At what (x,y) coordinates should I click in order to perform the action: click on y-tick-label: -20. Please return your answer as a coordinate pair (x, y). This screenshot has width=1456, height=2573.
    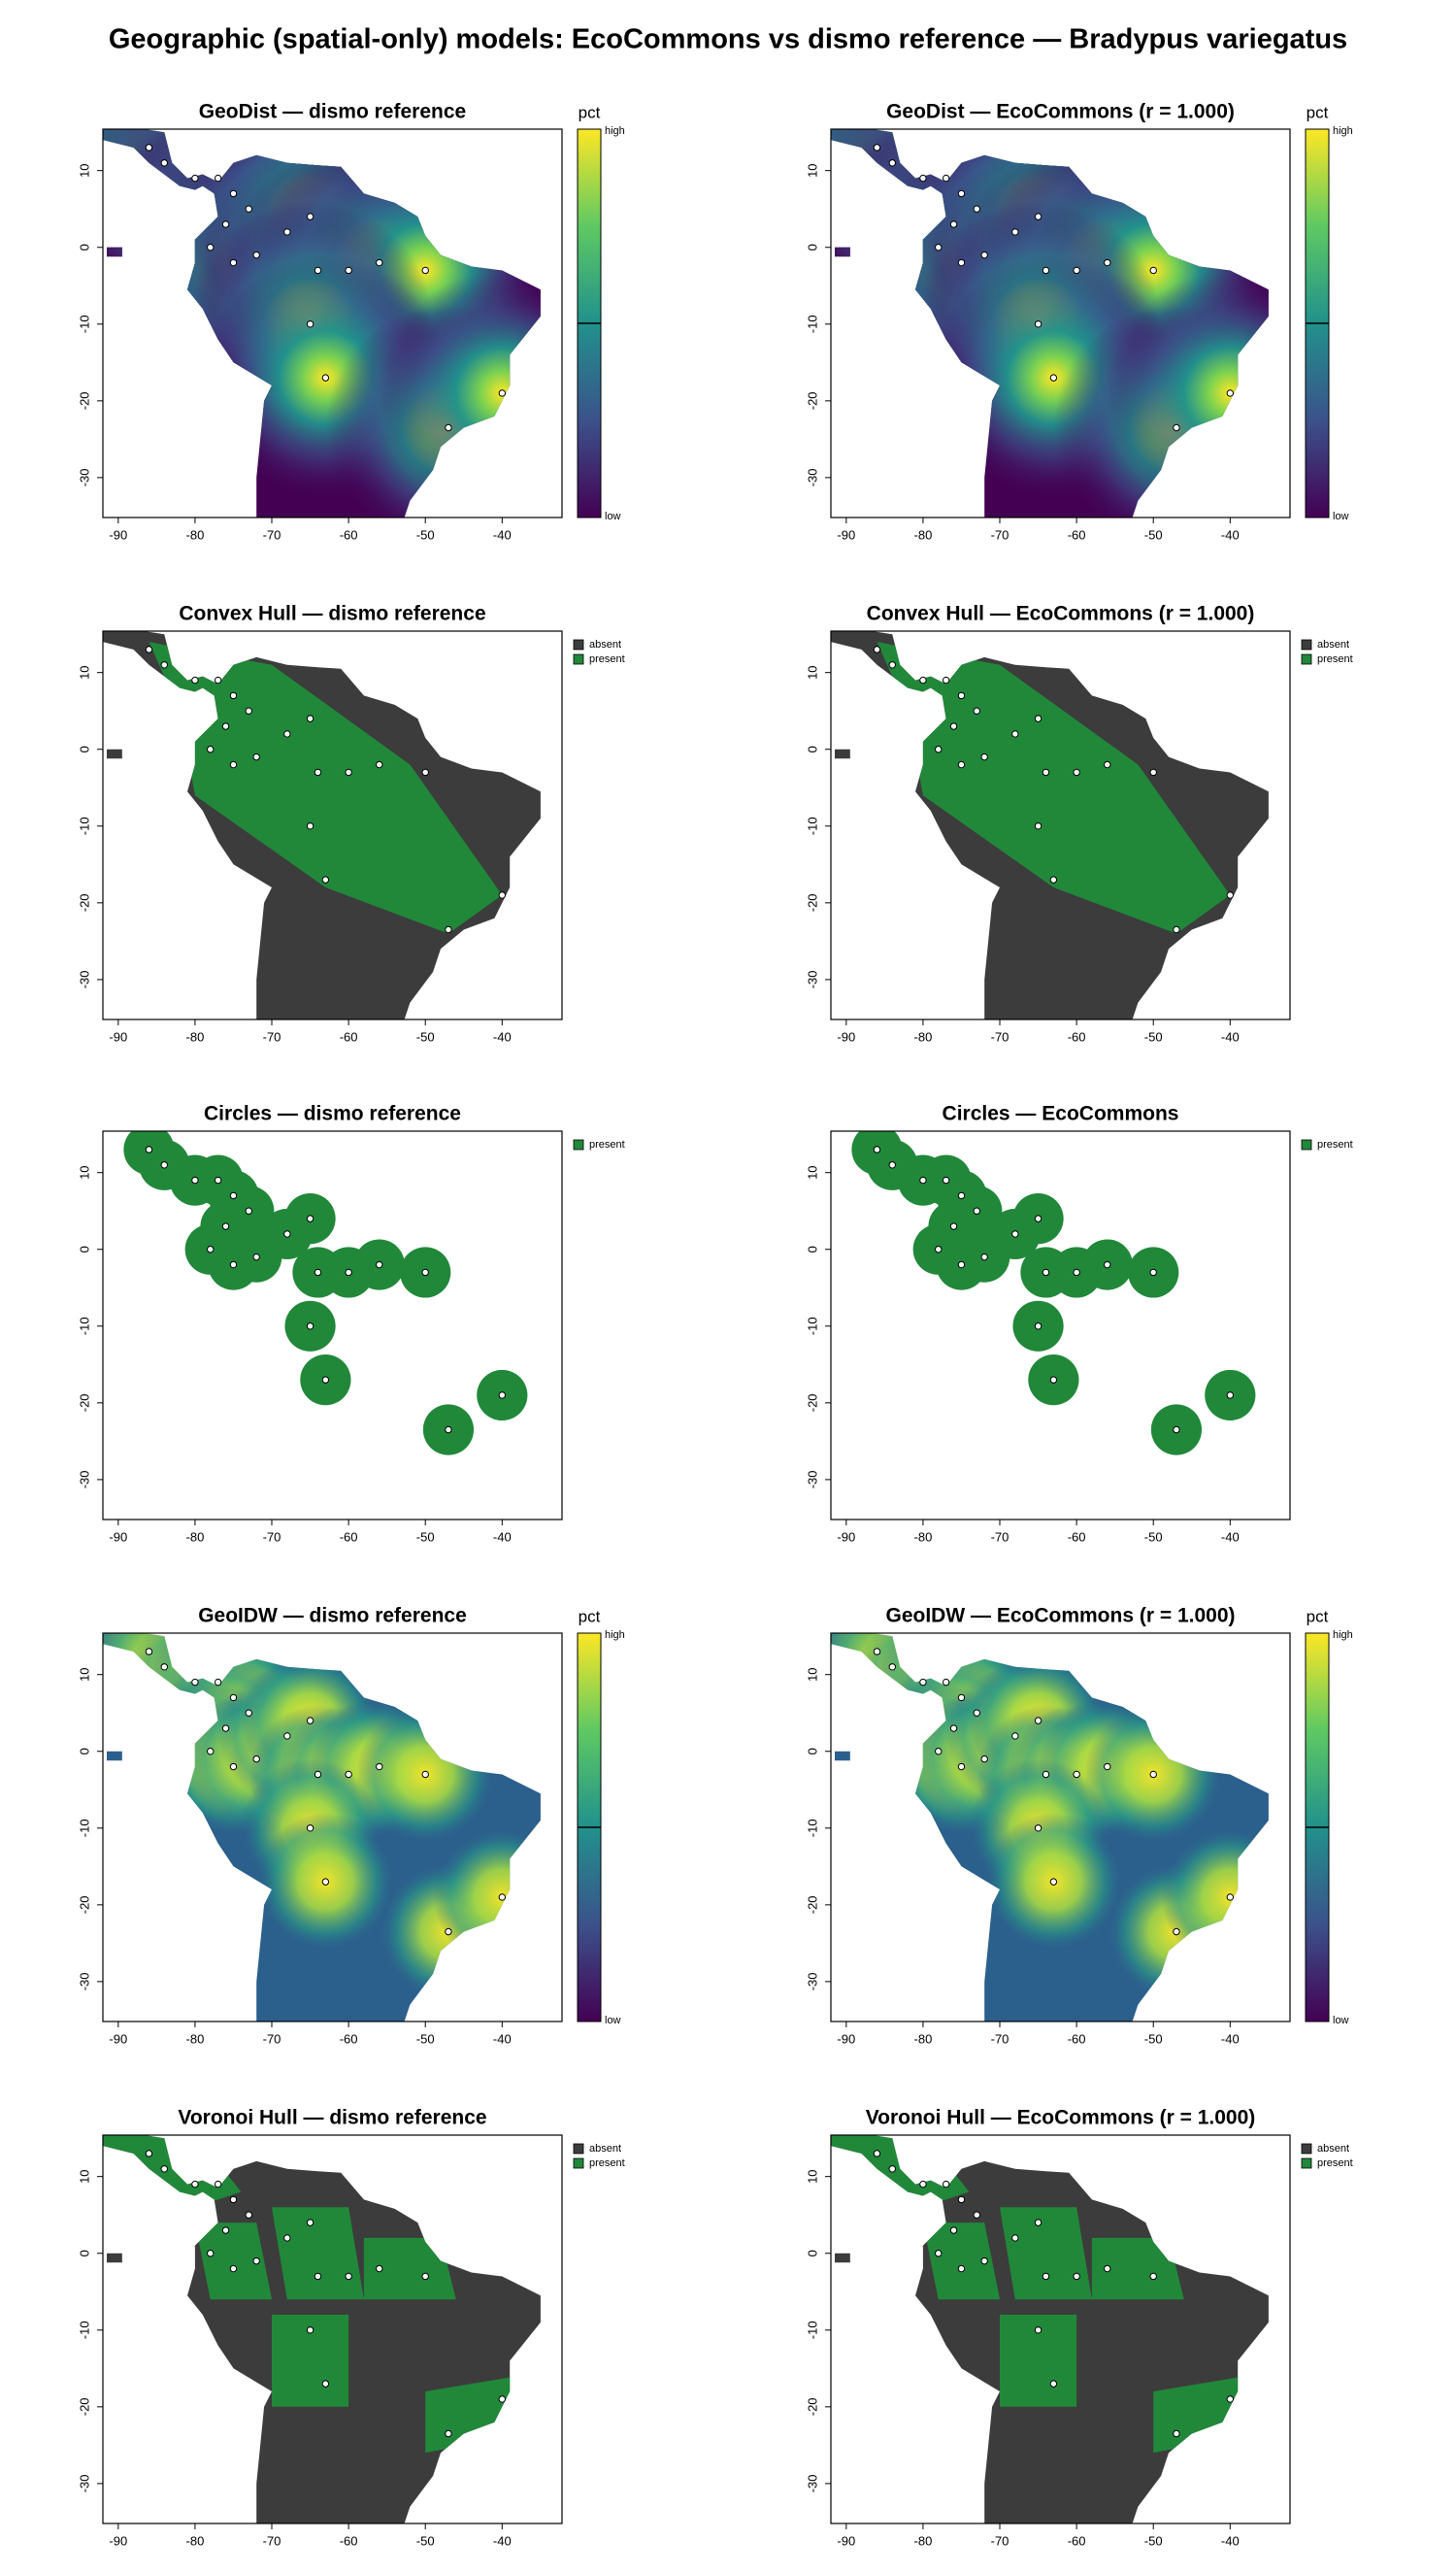
    Looking at the image, I should click on (84, 2406).